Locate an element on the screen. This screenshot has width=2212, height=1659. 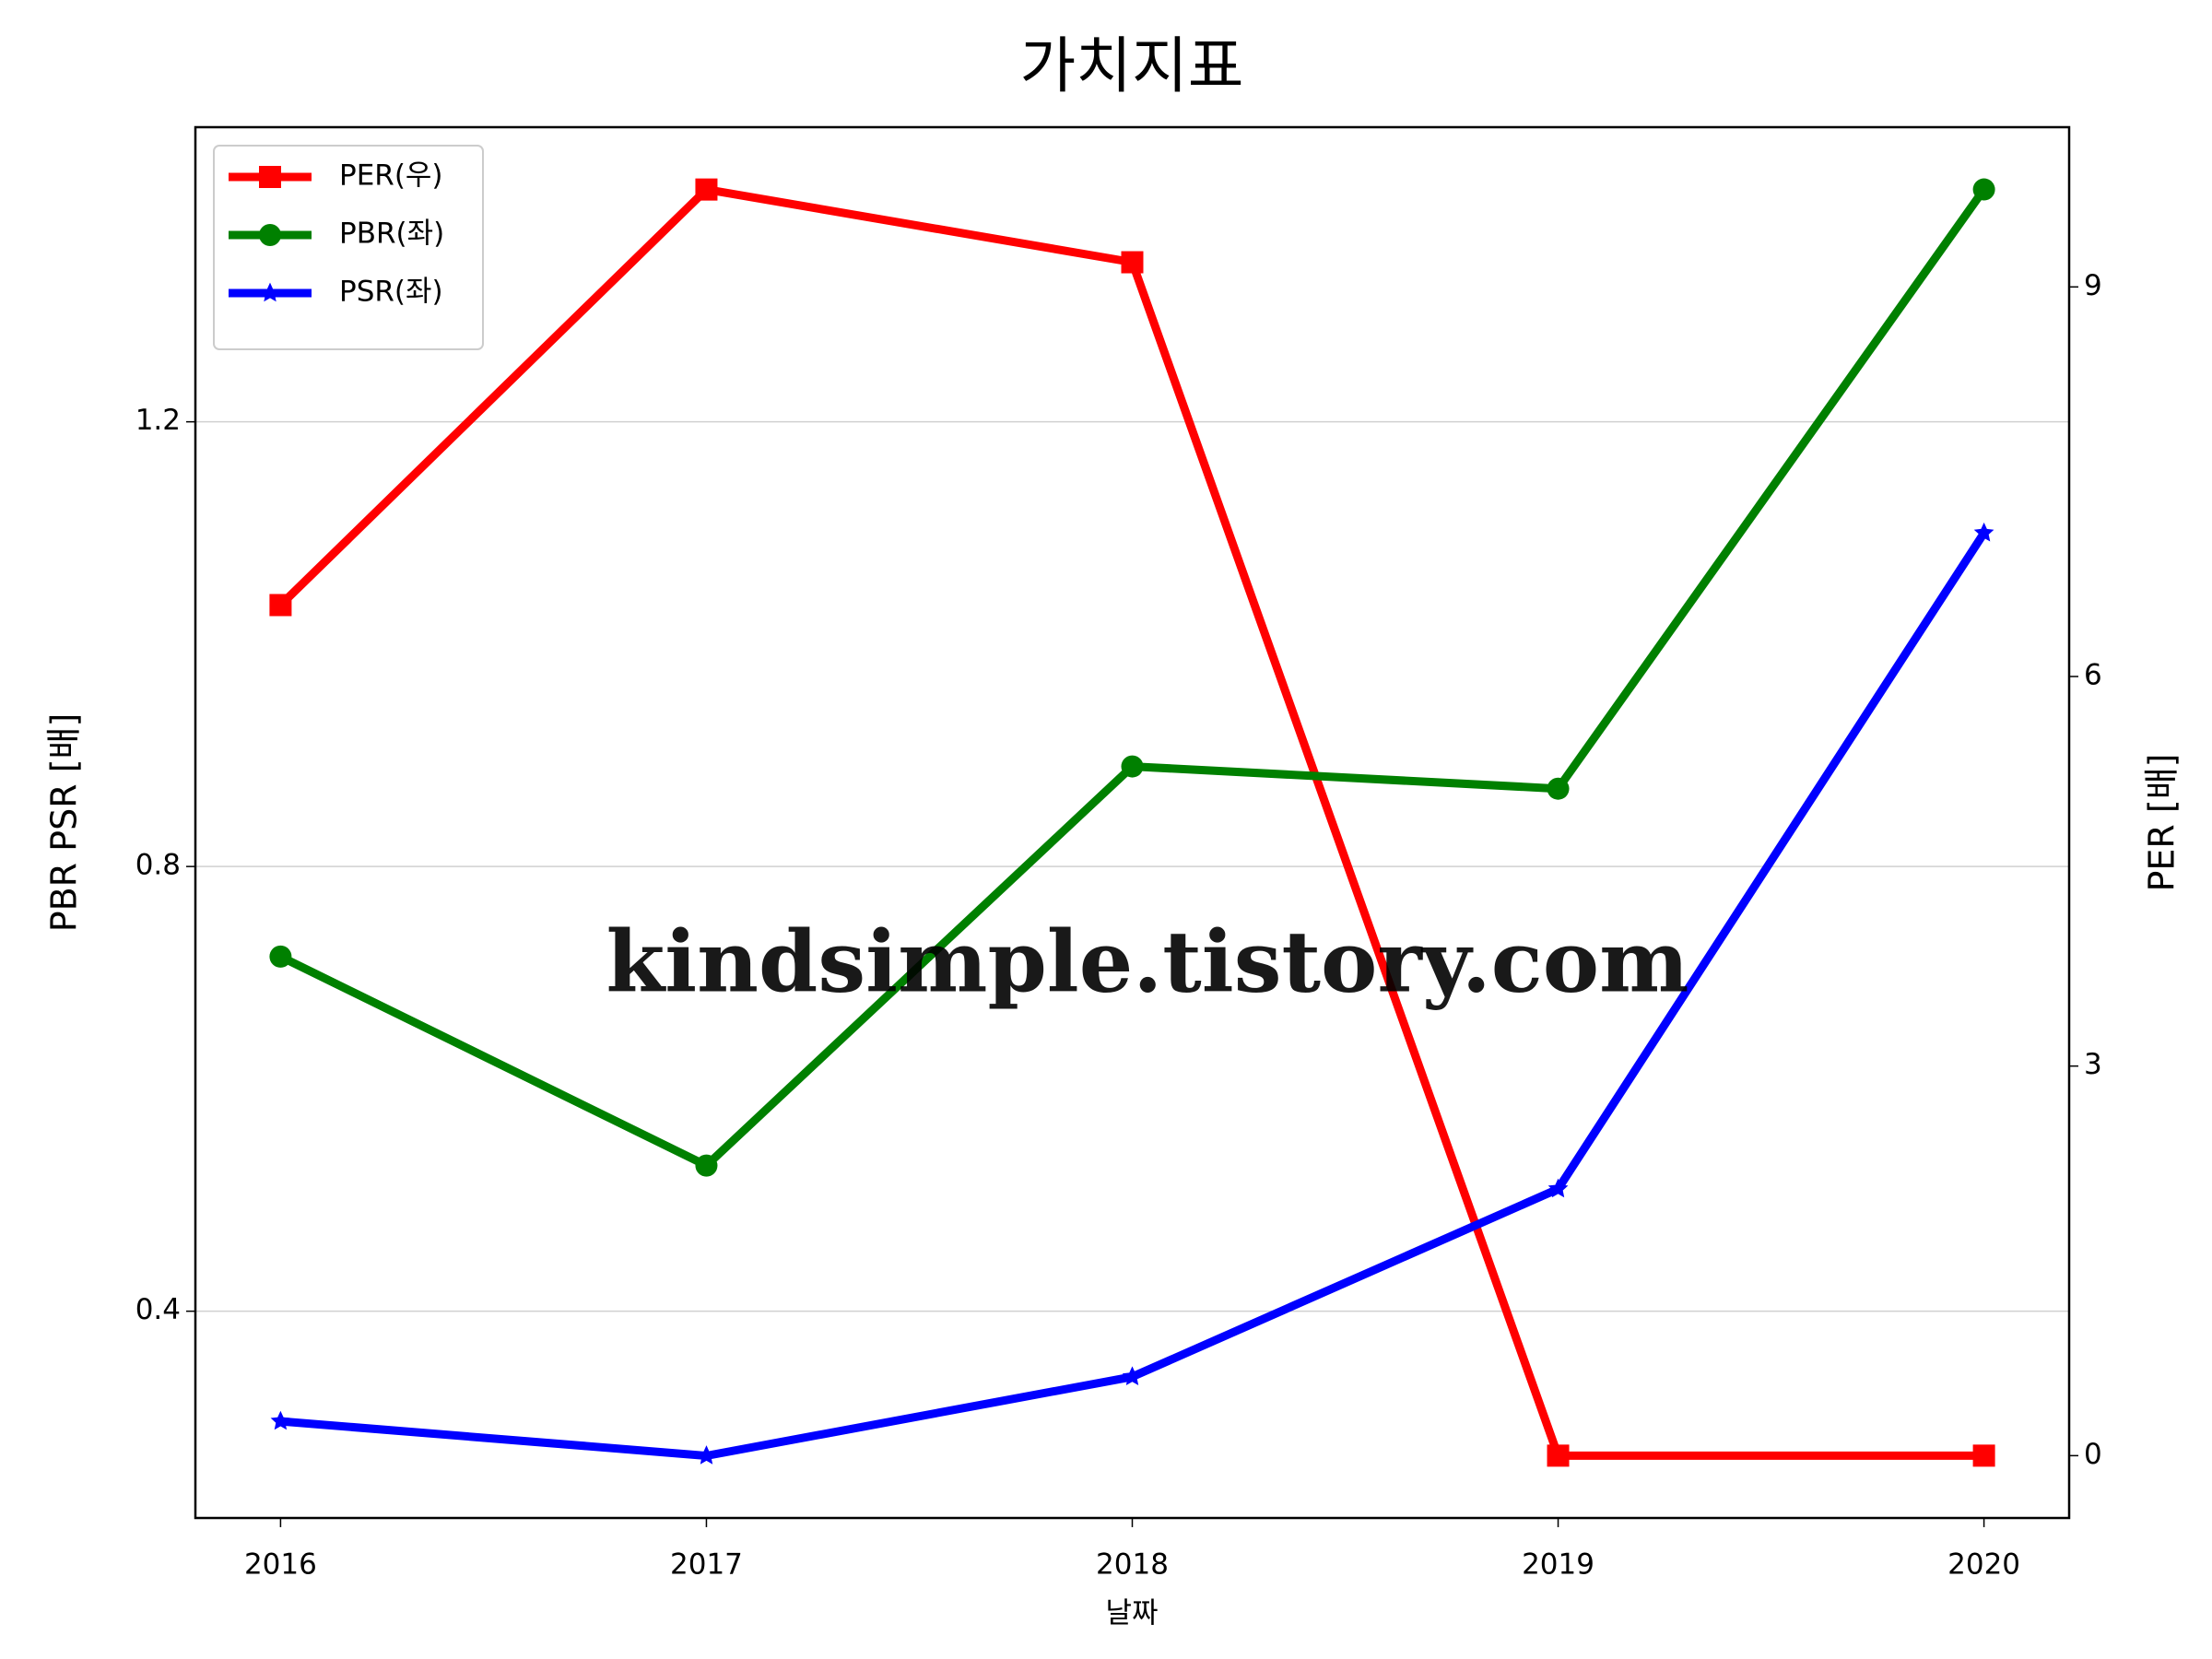
watermark: kindsimple.tistory.com is located at coordinates (1147, 962).